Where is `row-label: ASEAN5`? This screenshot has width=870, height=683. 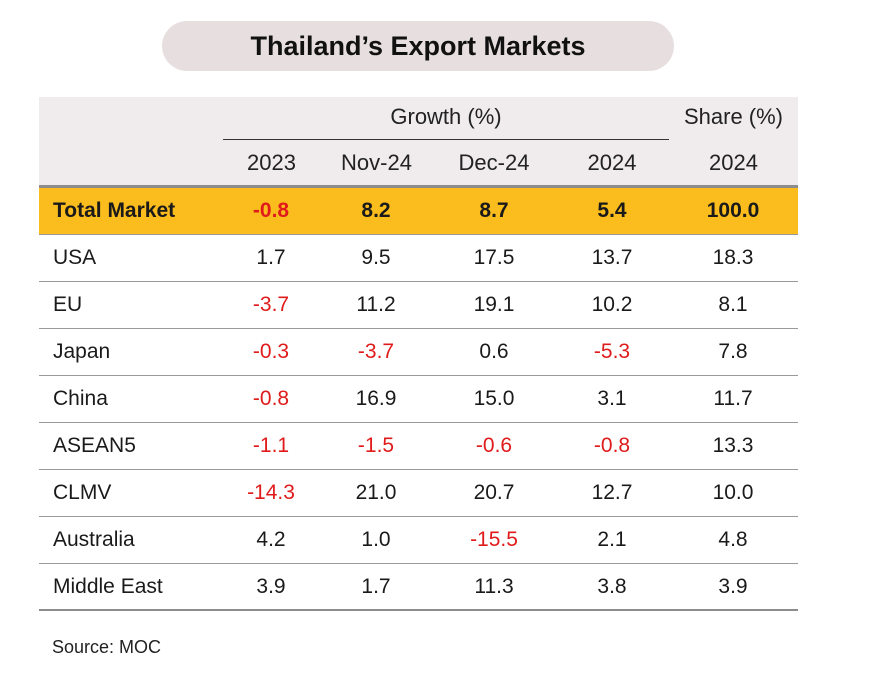
row-label: ASEAN5 is located at coordinates (94, 445).